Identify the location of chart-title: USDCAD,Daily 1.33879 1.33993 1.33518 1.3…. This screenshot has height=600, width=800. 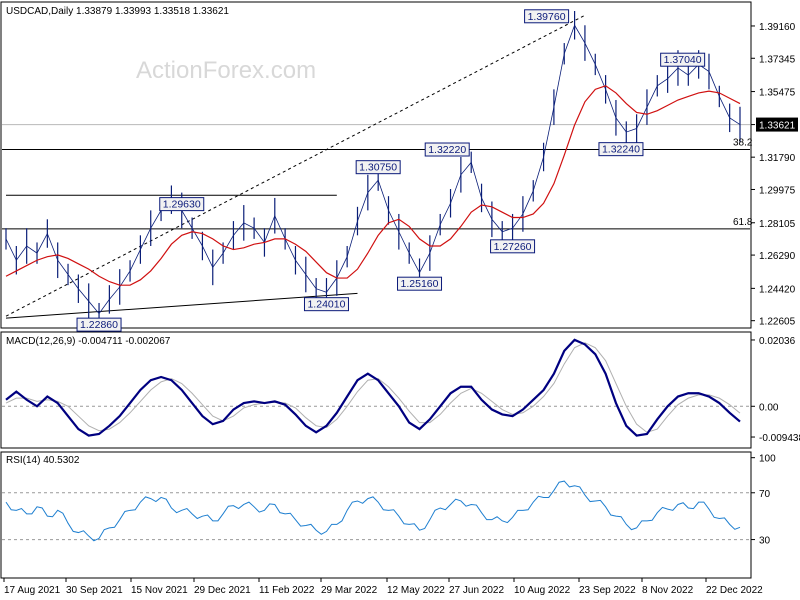
(117, 11).